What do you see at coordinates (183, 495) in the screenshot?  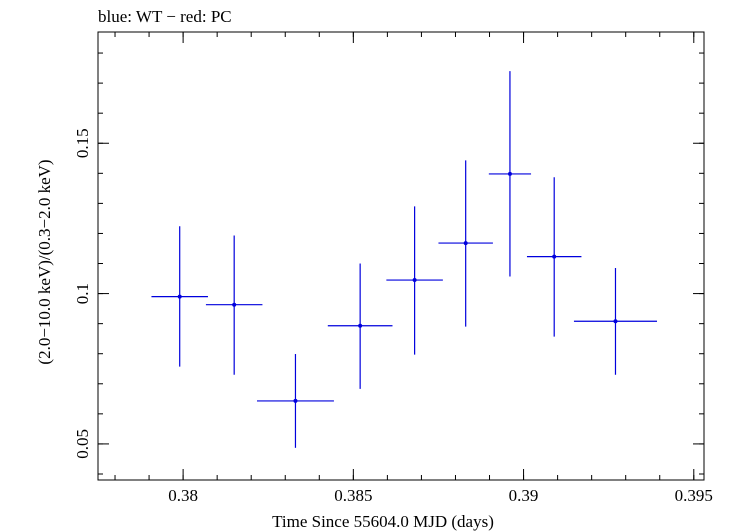 I see `x-tick-label: 0.38` at bounding box center [183, 495].